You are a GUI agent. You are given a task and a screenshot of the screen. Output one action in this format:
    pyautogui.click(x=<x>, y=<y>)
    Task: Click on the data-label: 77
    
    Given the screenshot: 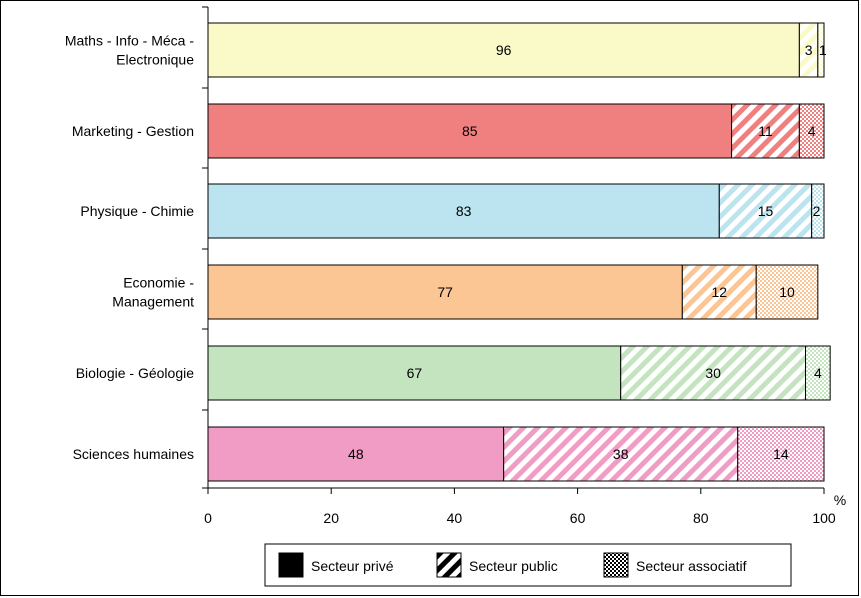 What is the action you would take?
    pyautogui.click(x=445, y=292)
    